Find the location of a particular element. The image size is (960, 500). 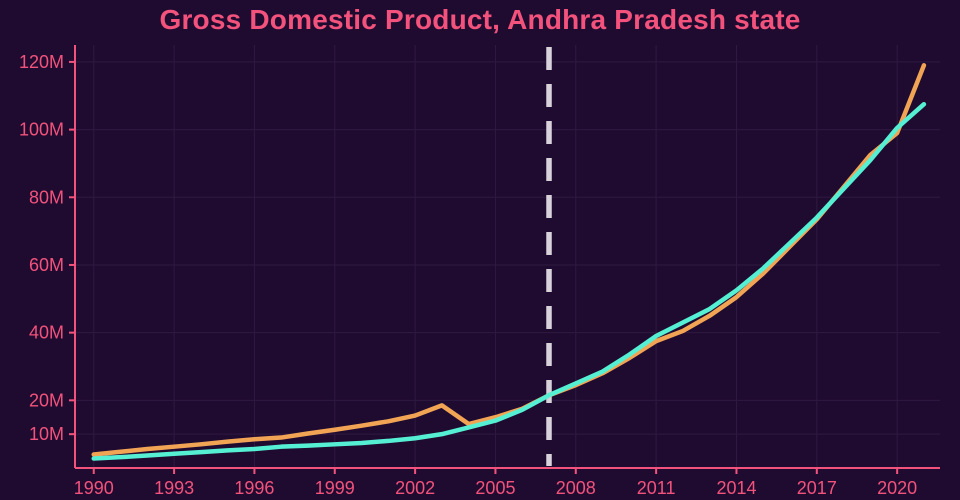

x-tick-label: 1999 is located at coordinates (335, 488).